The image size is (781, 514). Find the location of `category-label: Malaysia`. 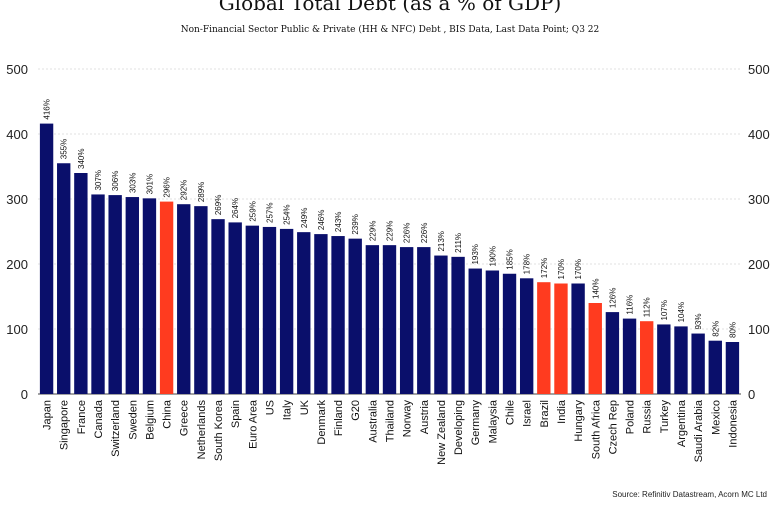

category-label: Malaysia is located at coordinates (493, 421).